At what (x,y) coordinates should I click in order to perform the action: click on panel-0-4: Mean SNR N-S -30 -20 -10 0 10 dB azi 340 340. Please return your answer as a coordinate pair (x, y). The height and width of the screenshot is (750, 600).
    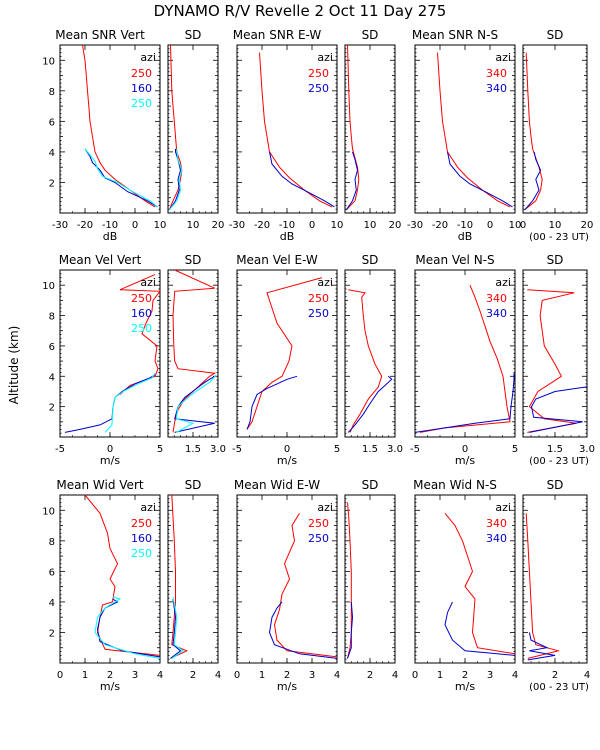
    Looking at the image, I should click on (464, 135).